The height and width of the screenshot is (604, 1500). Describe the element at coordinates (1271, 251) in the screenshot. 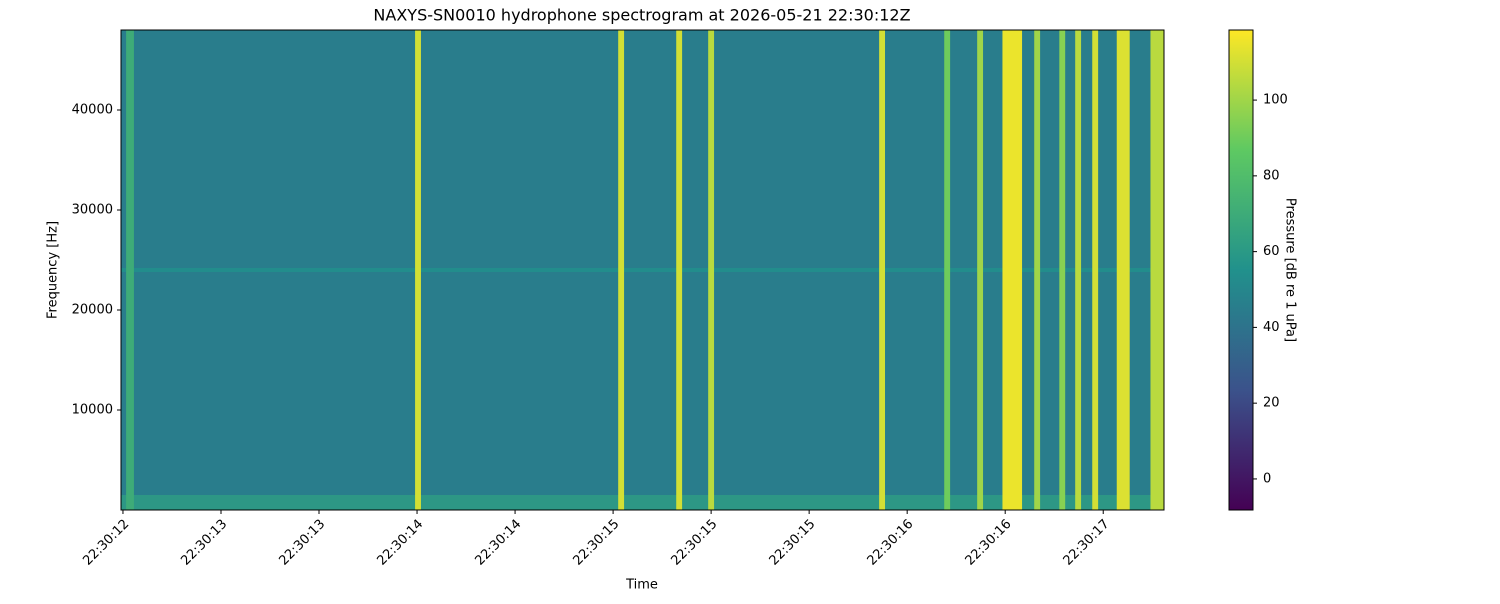

I see `colorbar-tick-label: 60` at that location.